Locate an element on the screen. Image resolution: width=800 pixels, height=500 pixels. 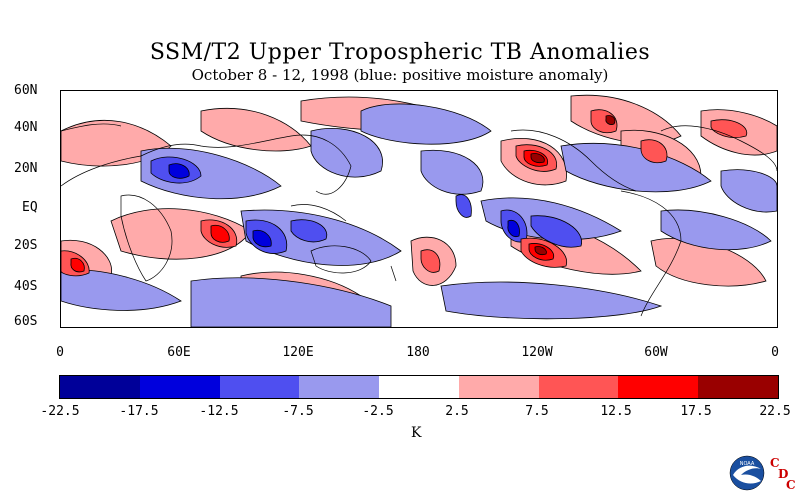
lat-label-60s: 60S is located at coordinates (26, 321).